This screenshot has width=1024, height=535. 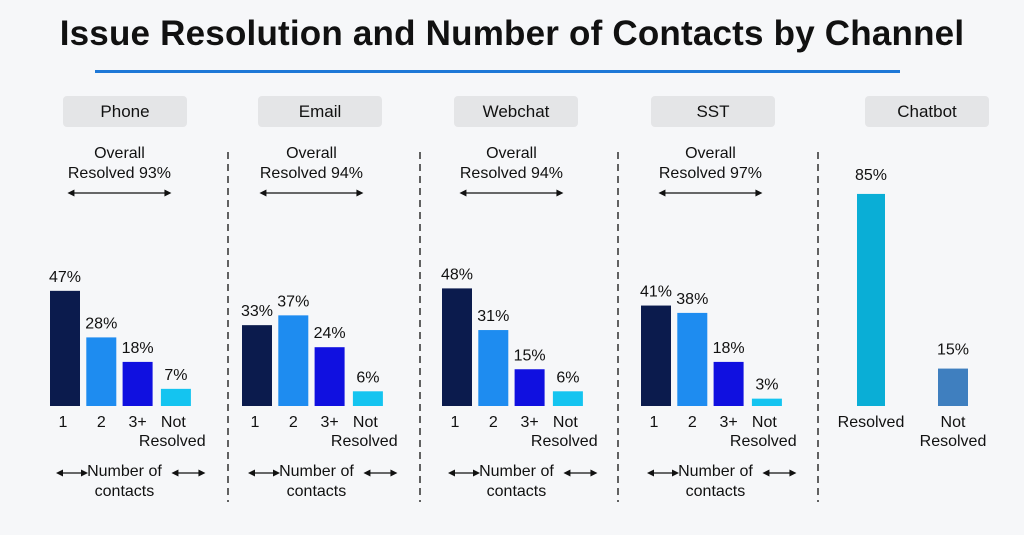 What do you see at coordinates (580, 473) in the screenshot?
I see `webchat-xlabel-arrow-right` at bounding box center [580, 473].